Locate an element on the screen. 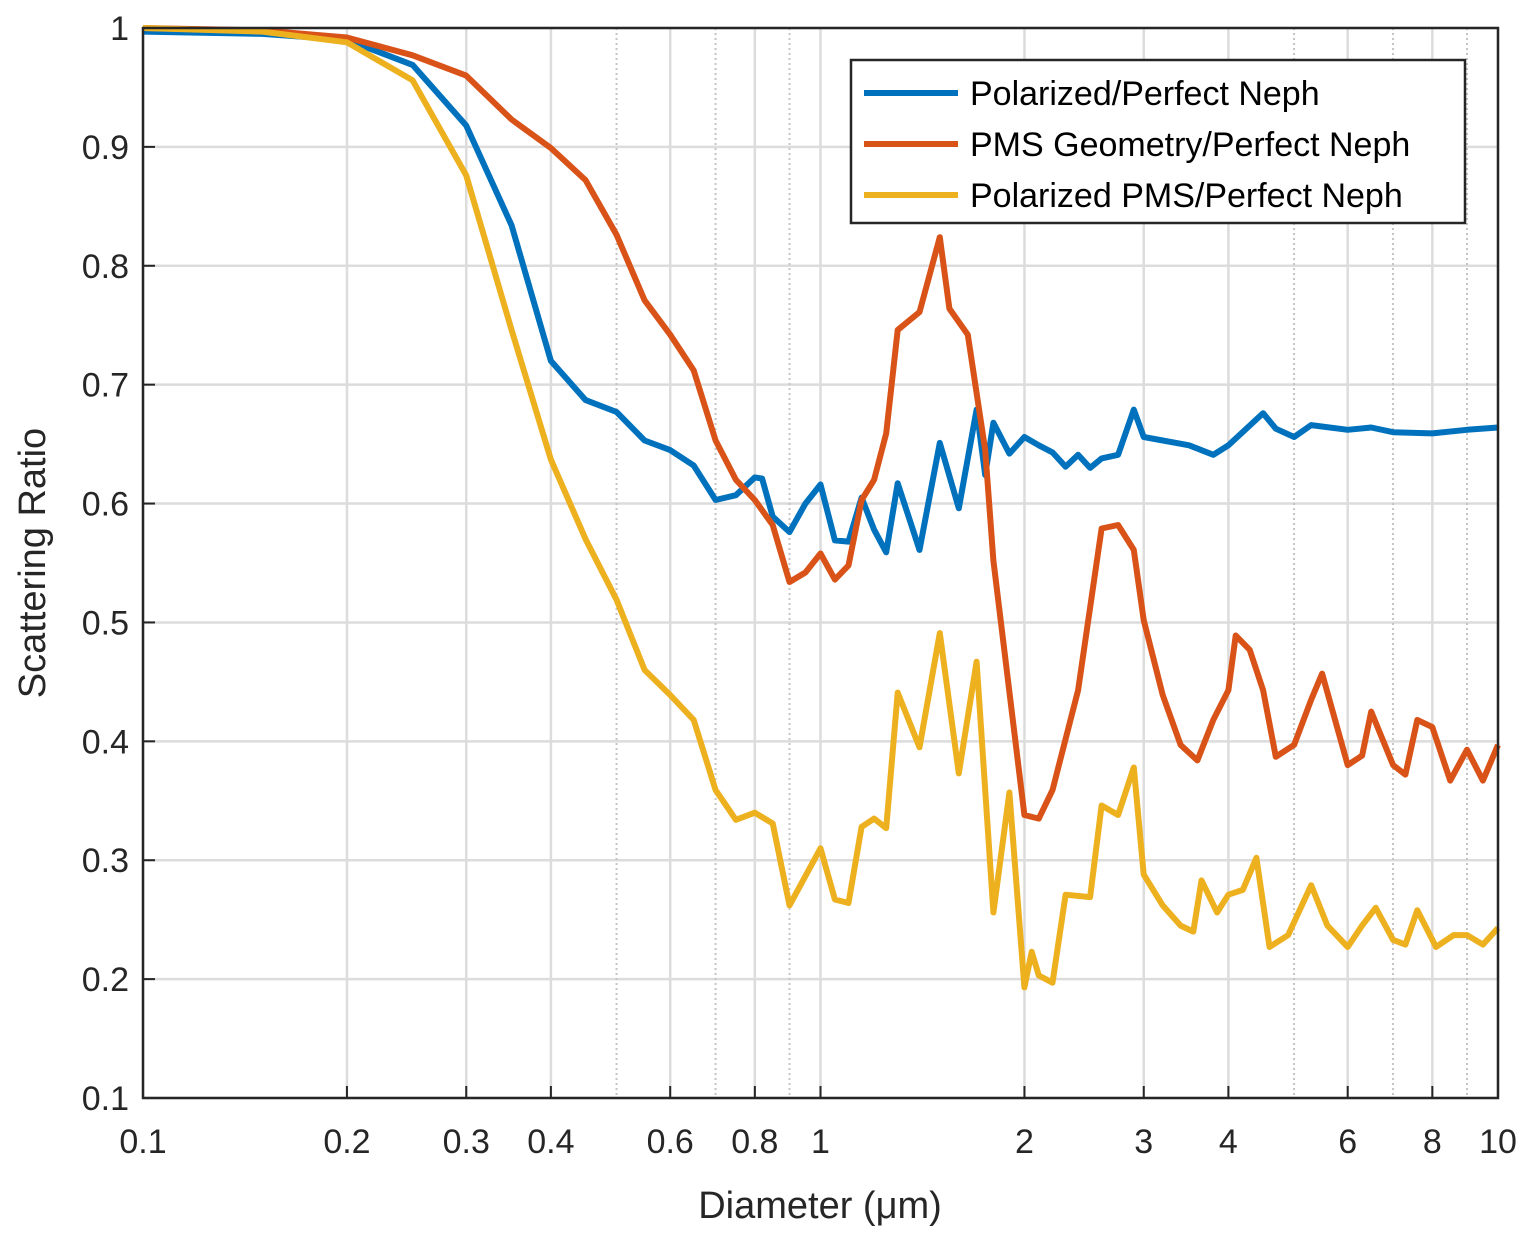  y-tick-label: 1 is located at coordinates (119, 29).